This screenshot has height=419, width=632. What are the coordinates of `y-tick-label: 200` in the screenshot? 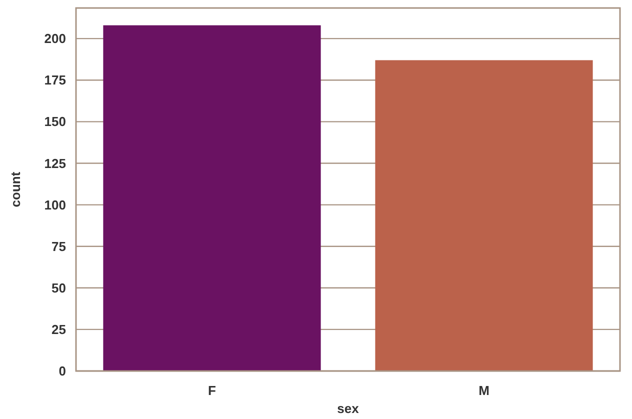 It's located at (55, 38).